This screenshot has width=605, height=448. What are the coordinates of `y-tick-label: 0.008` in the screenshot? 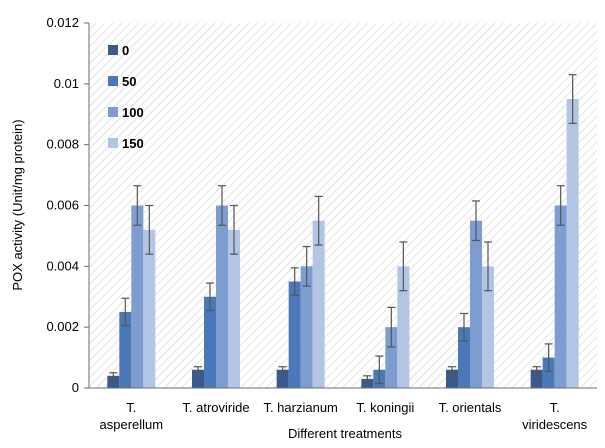 It's located at (62, 144).